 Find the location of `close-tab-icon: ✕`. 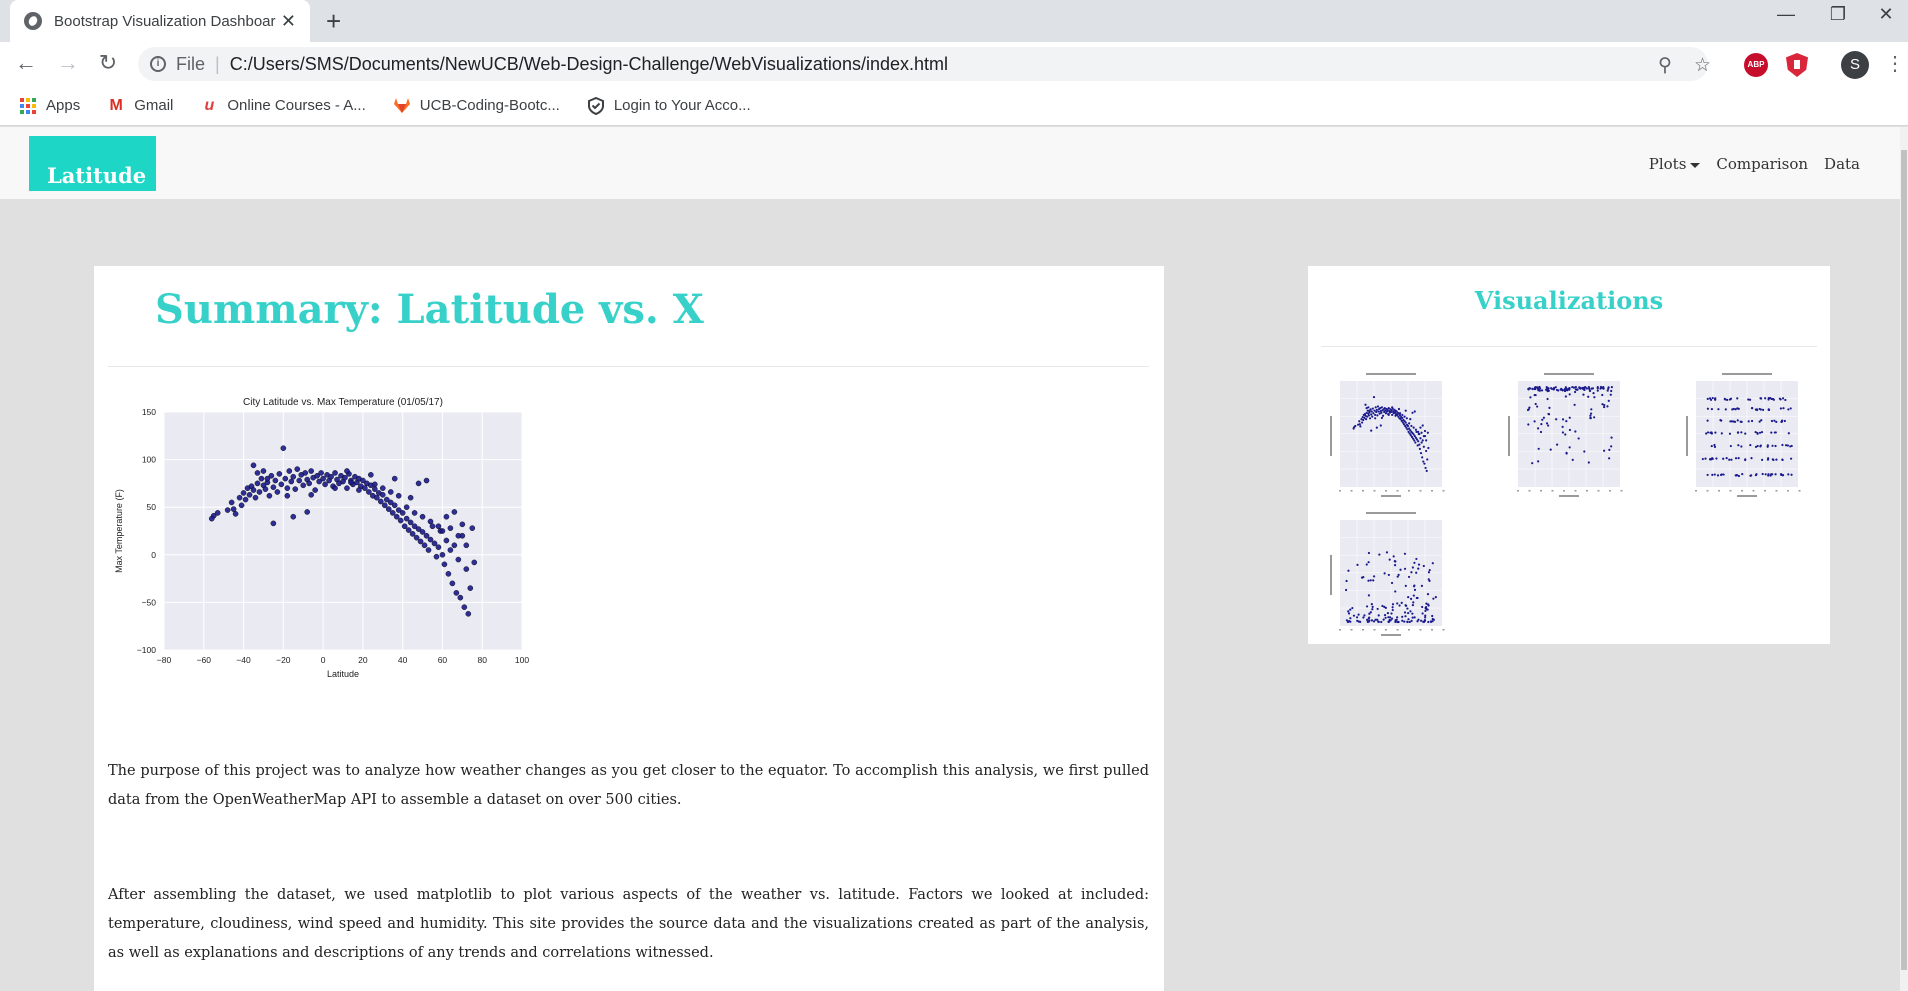

close-tab-icon: ✕ is located at coordinates (288, 20).